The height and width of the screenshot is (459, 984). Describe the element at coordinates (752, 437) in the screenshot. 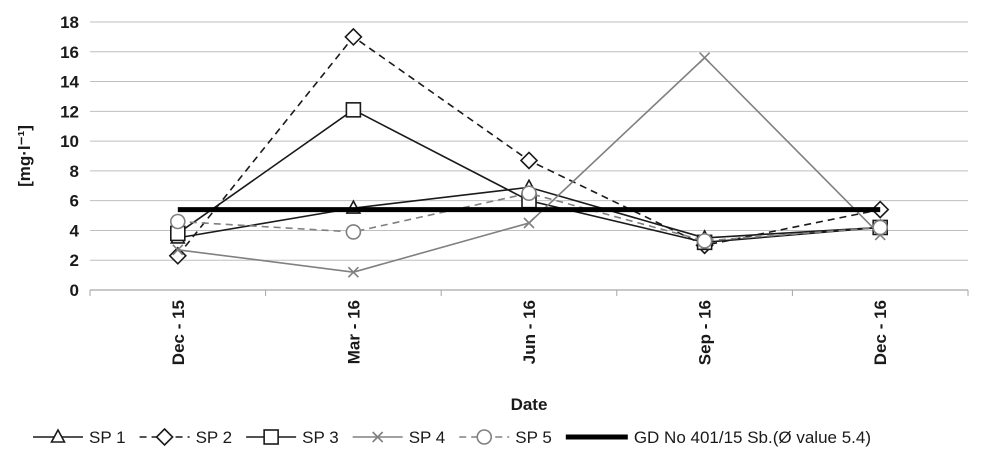

I see `legend-label: GD No 401/15 Sb.(Ø value 5.4)` at that location.